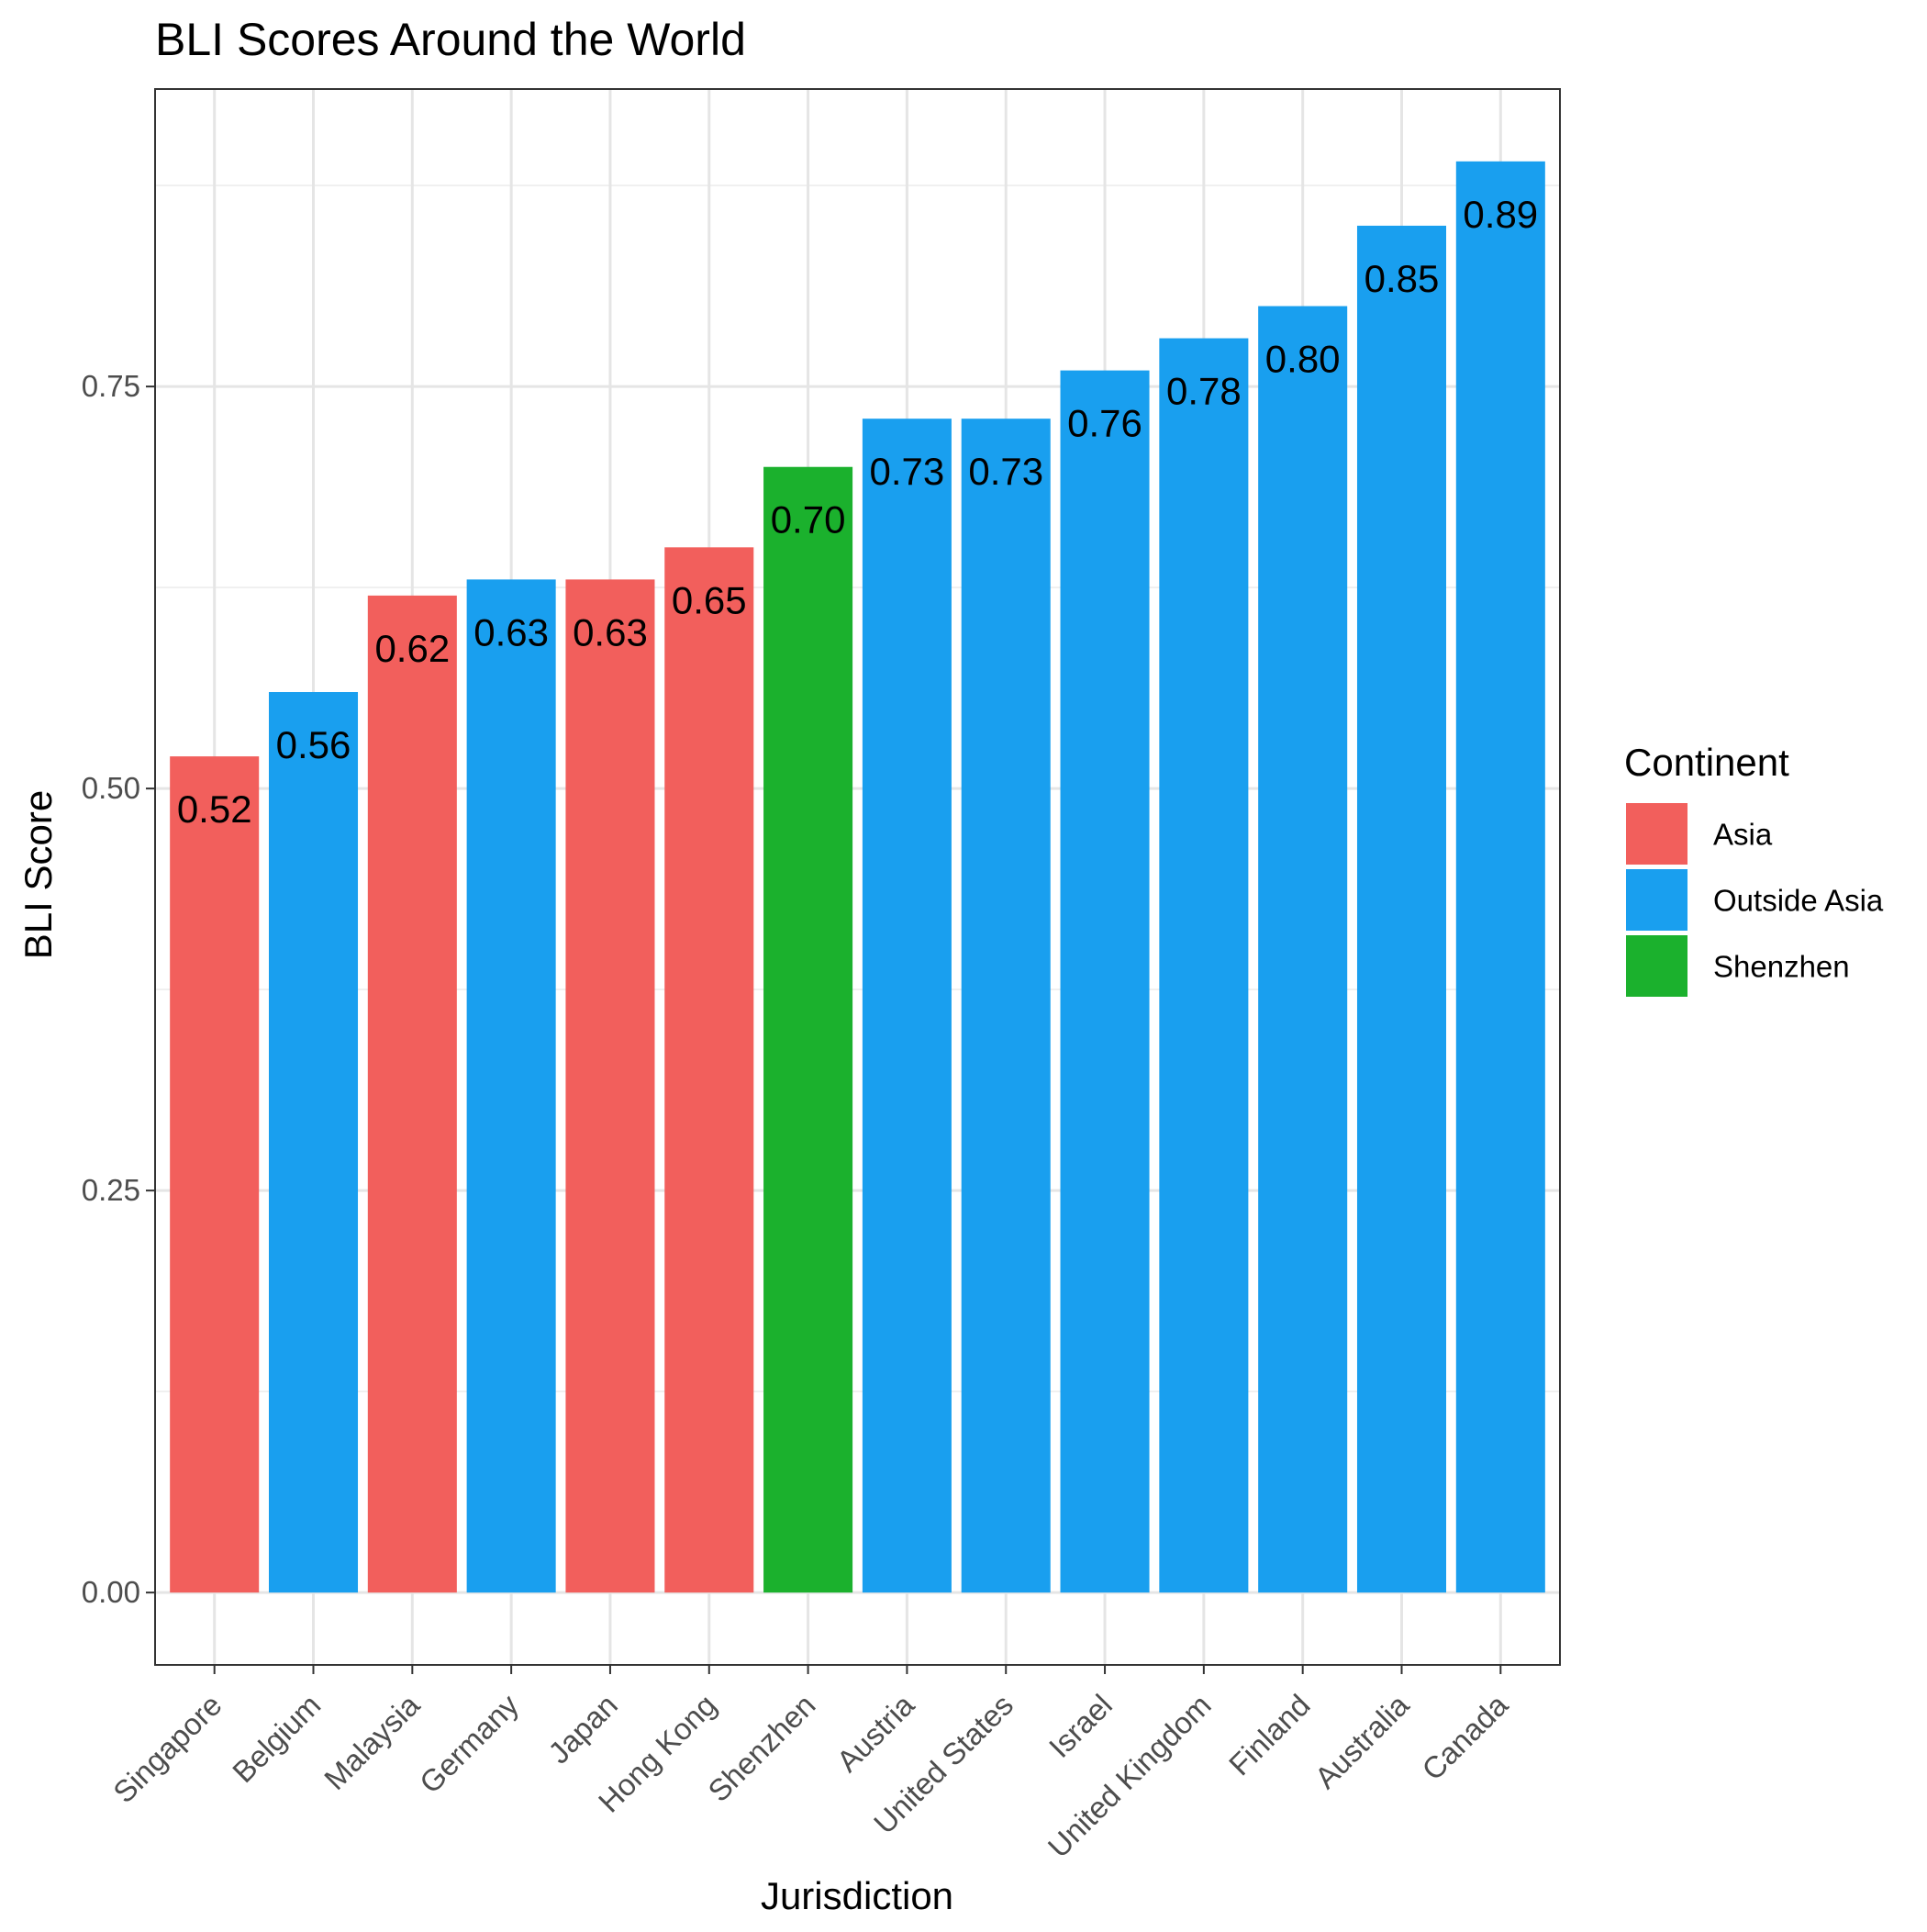 This screenshot has height=1932, width=1927. Describe the element at coordinates (111, 386) in the screenshot. I see `y-tick-label: 0.75` at that location.